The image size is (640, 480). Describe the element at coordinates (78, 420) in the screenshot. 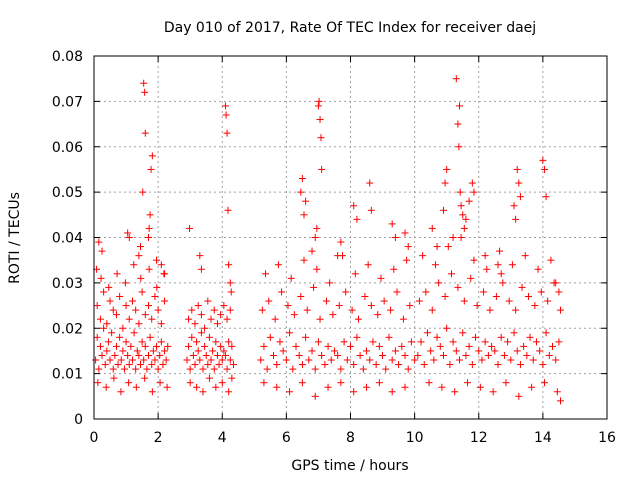

I see `y-tick-label: 0` at that location.